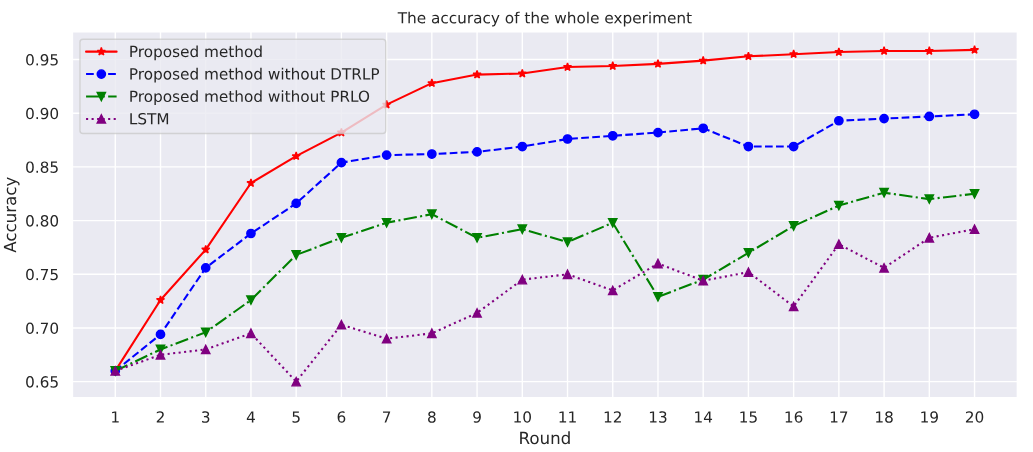  I want to click on chart-title: The accuracy of the whole experiment, so click(544, 19).